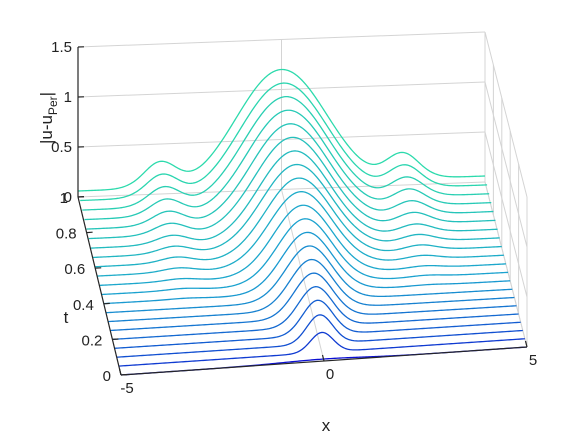 The height and width of the screenshot is (436, 581). What do you see at coordinates (46, 129) in the screenshot?
I see `z-axis-label-base: |u-u` at bounding box center [46, 129].